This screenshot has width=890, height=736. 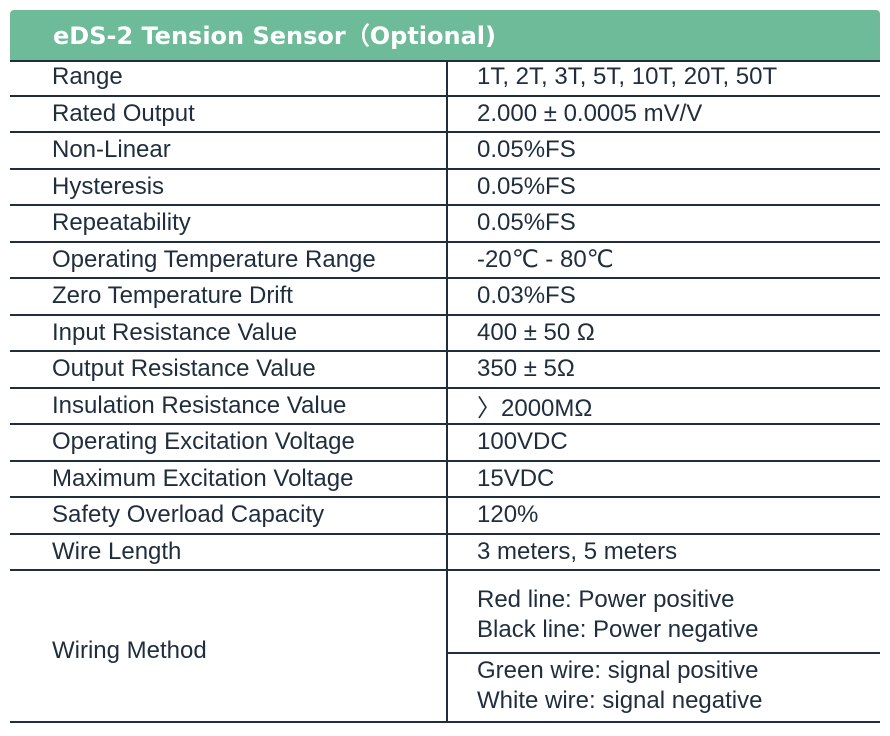 What do you see at coordinates (445, 151) in the screenshot?
I see `table-row: Non-Linear 0.05%FS` at bounding box center [445, 151].